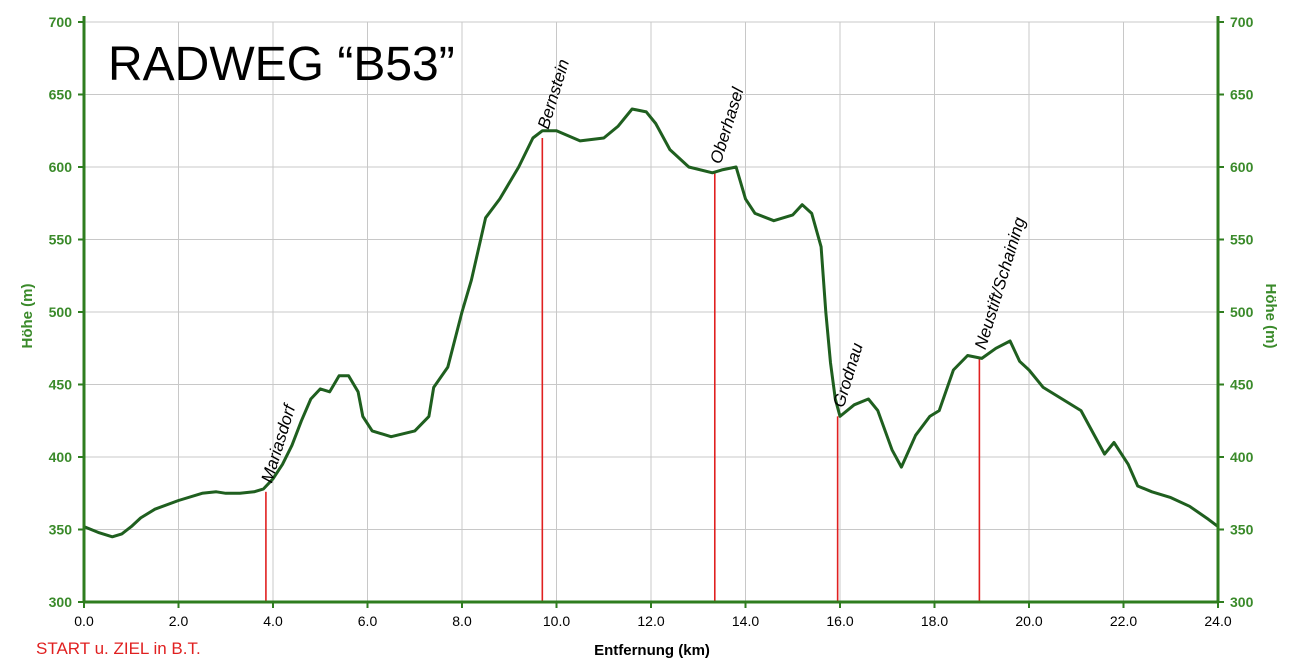  Describe the element at coordinates (650, 621) in the screenshot. I see `x-tick-label: 12.0` at that location.